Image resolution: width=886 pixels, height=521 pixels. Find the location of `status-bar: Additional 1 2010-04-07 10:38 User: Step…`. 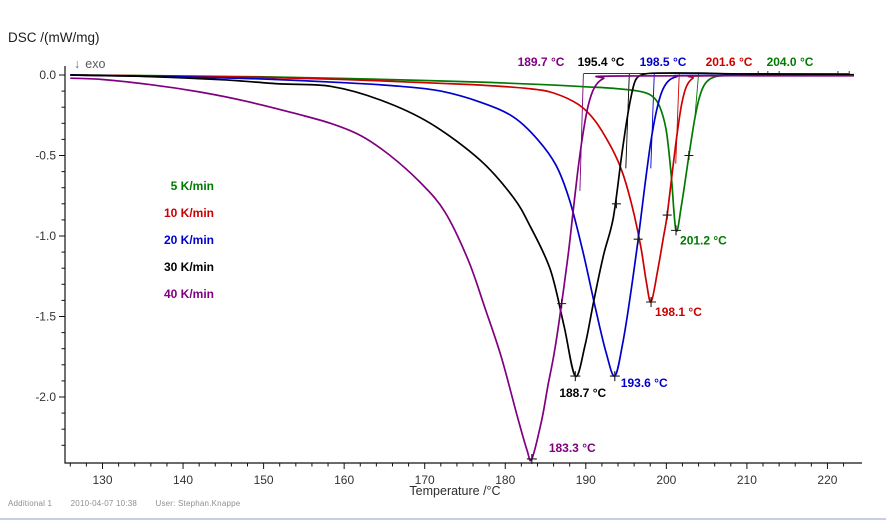

status-bar: Additional 1 2010-04-07 10:38 User: Step… is located at coordinates (132, 503).